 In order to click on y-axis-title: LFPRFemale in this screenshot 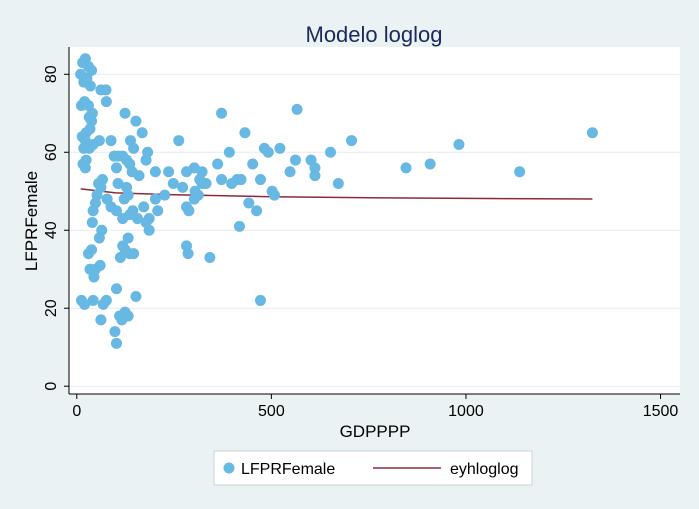, I will do `click(31, 221)`.